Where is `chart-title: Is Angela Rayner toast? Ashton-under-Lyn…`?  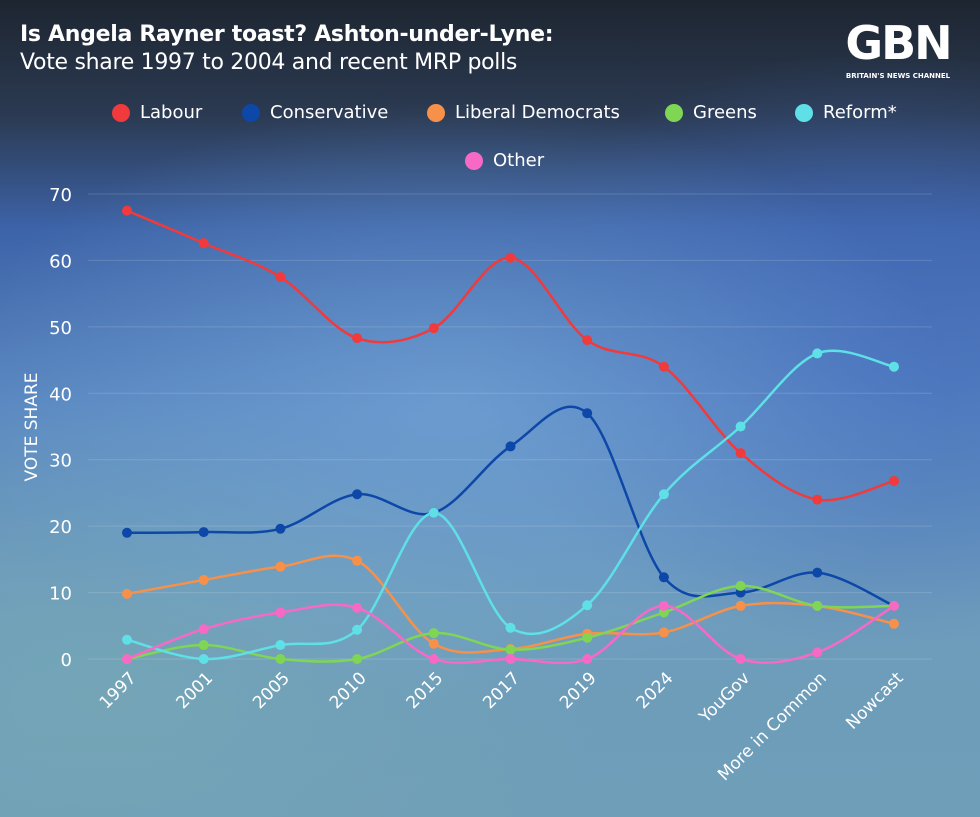
chart-title: Is Angela Rayner toast? Ashton-under-Lyn… is located at coordinates (287, 34).